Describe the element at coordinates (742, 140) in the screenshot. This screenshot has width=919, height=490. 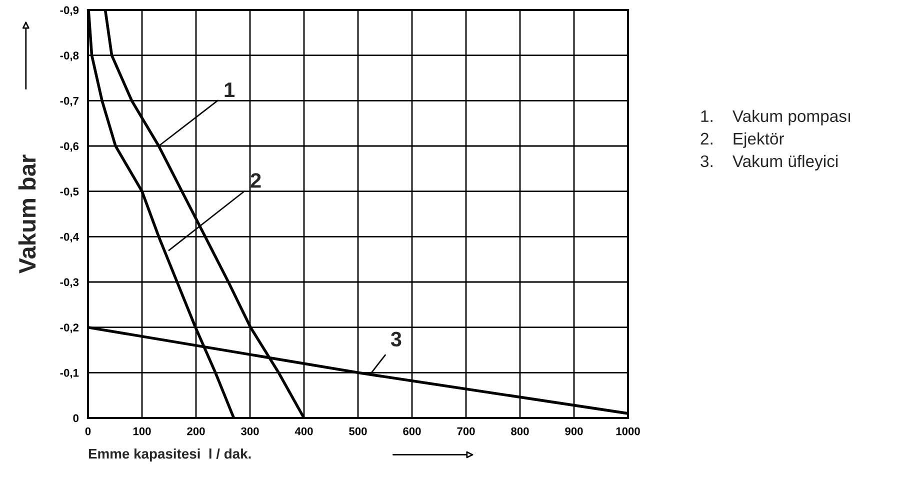
I see `text: 2. Ejektör` at that location.